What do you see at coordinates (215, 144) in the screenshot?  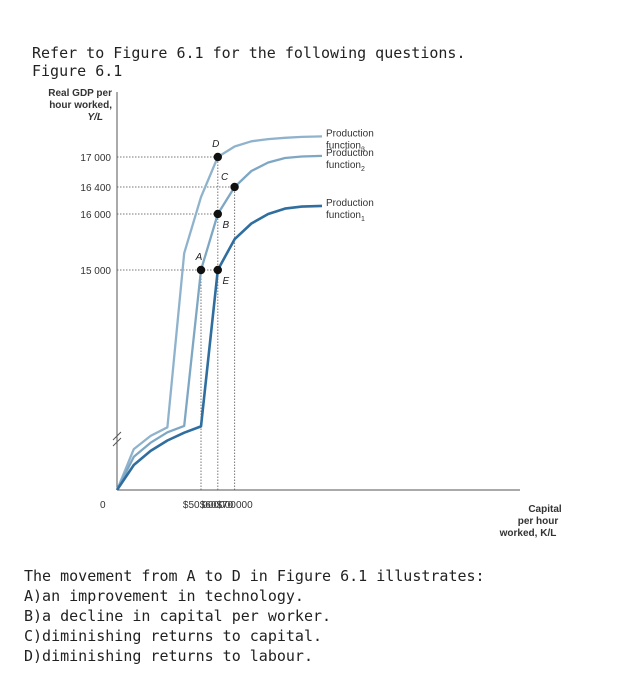 I see `point-label-d: D` at bounding box center [215, 144].